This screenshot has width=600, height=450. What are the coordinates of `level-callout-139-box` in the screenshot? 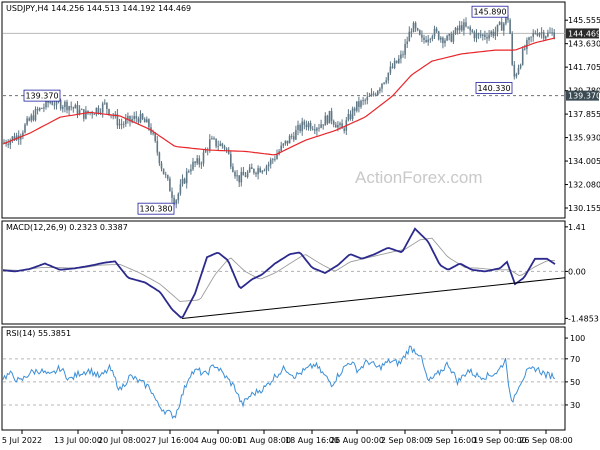 It's located at (42, 95).